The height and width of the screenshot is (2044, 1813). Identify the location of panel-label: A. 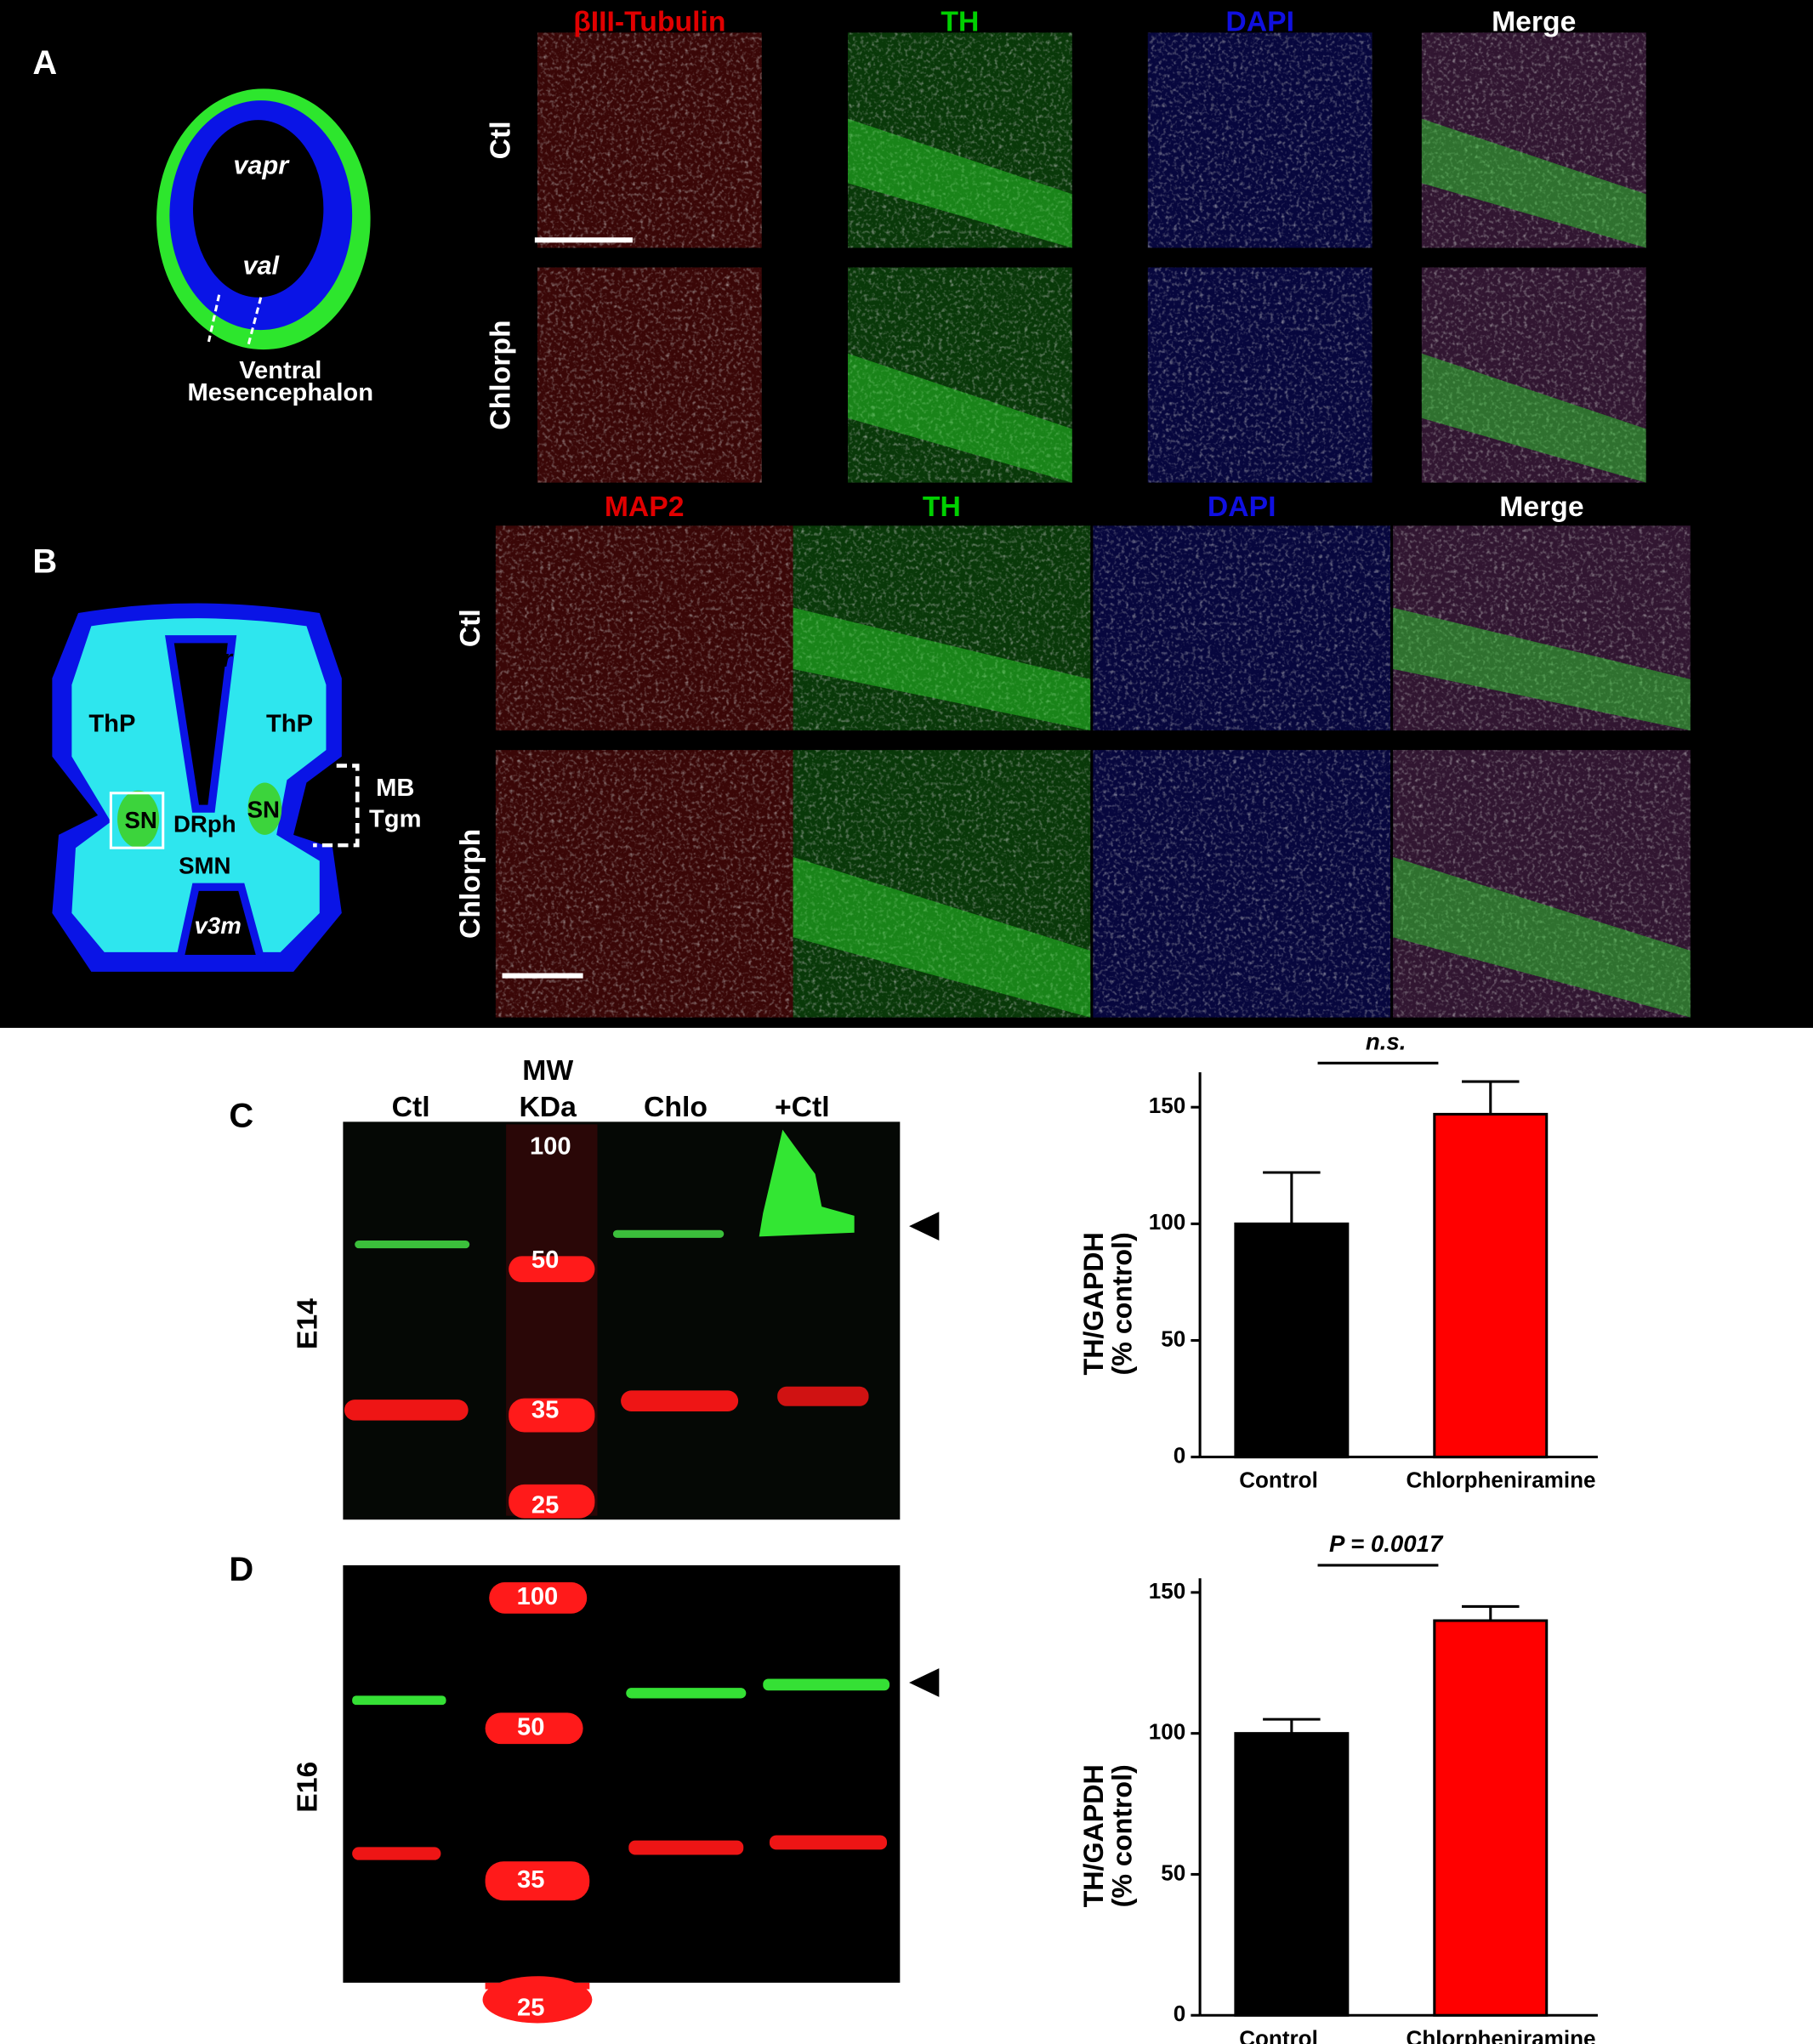
(45, 63).